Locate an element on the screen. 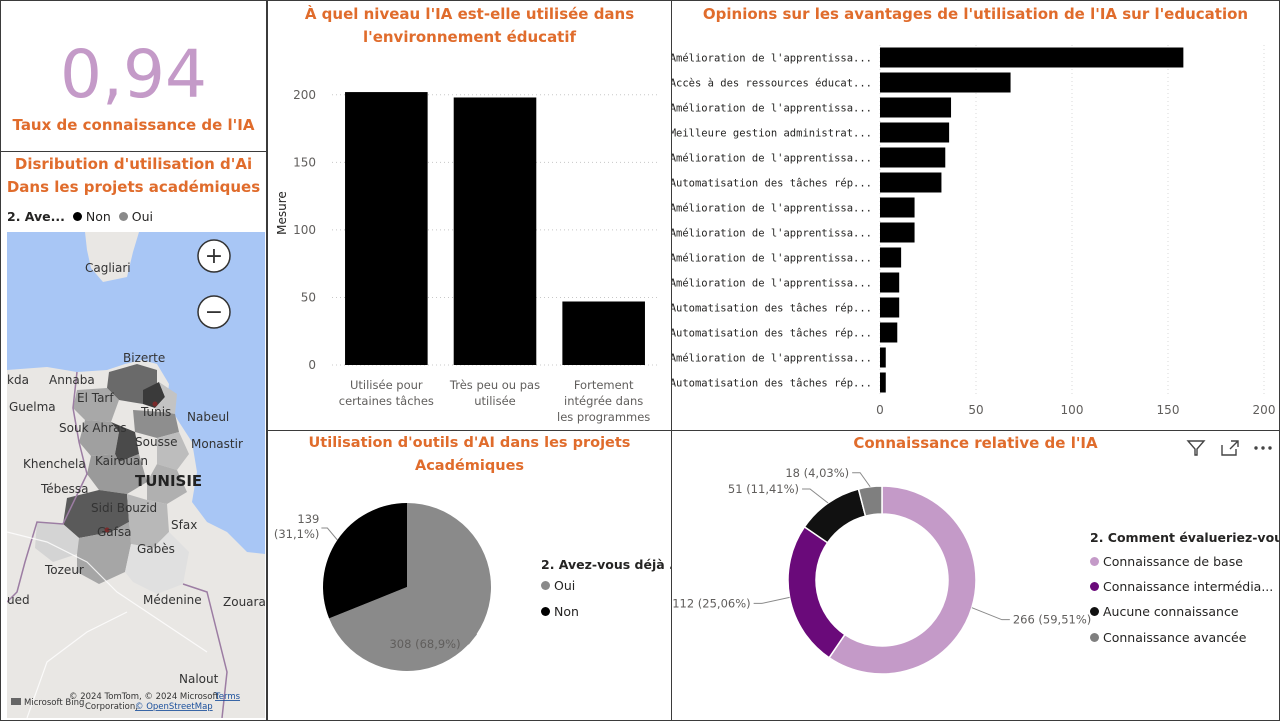 This screenshot has width=1280, height=721. zoom-out-button: − is located at coordinates (214, 312).